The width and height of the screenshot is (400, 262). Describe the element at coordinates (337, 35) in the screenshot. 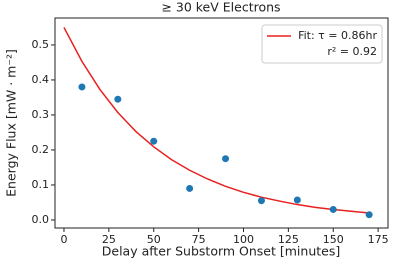

I see `legend-label: Fit: τ = 0.86hr` at that location.